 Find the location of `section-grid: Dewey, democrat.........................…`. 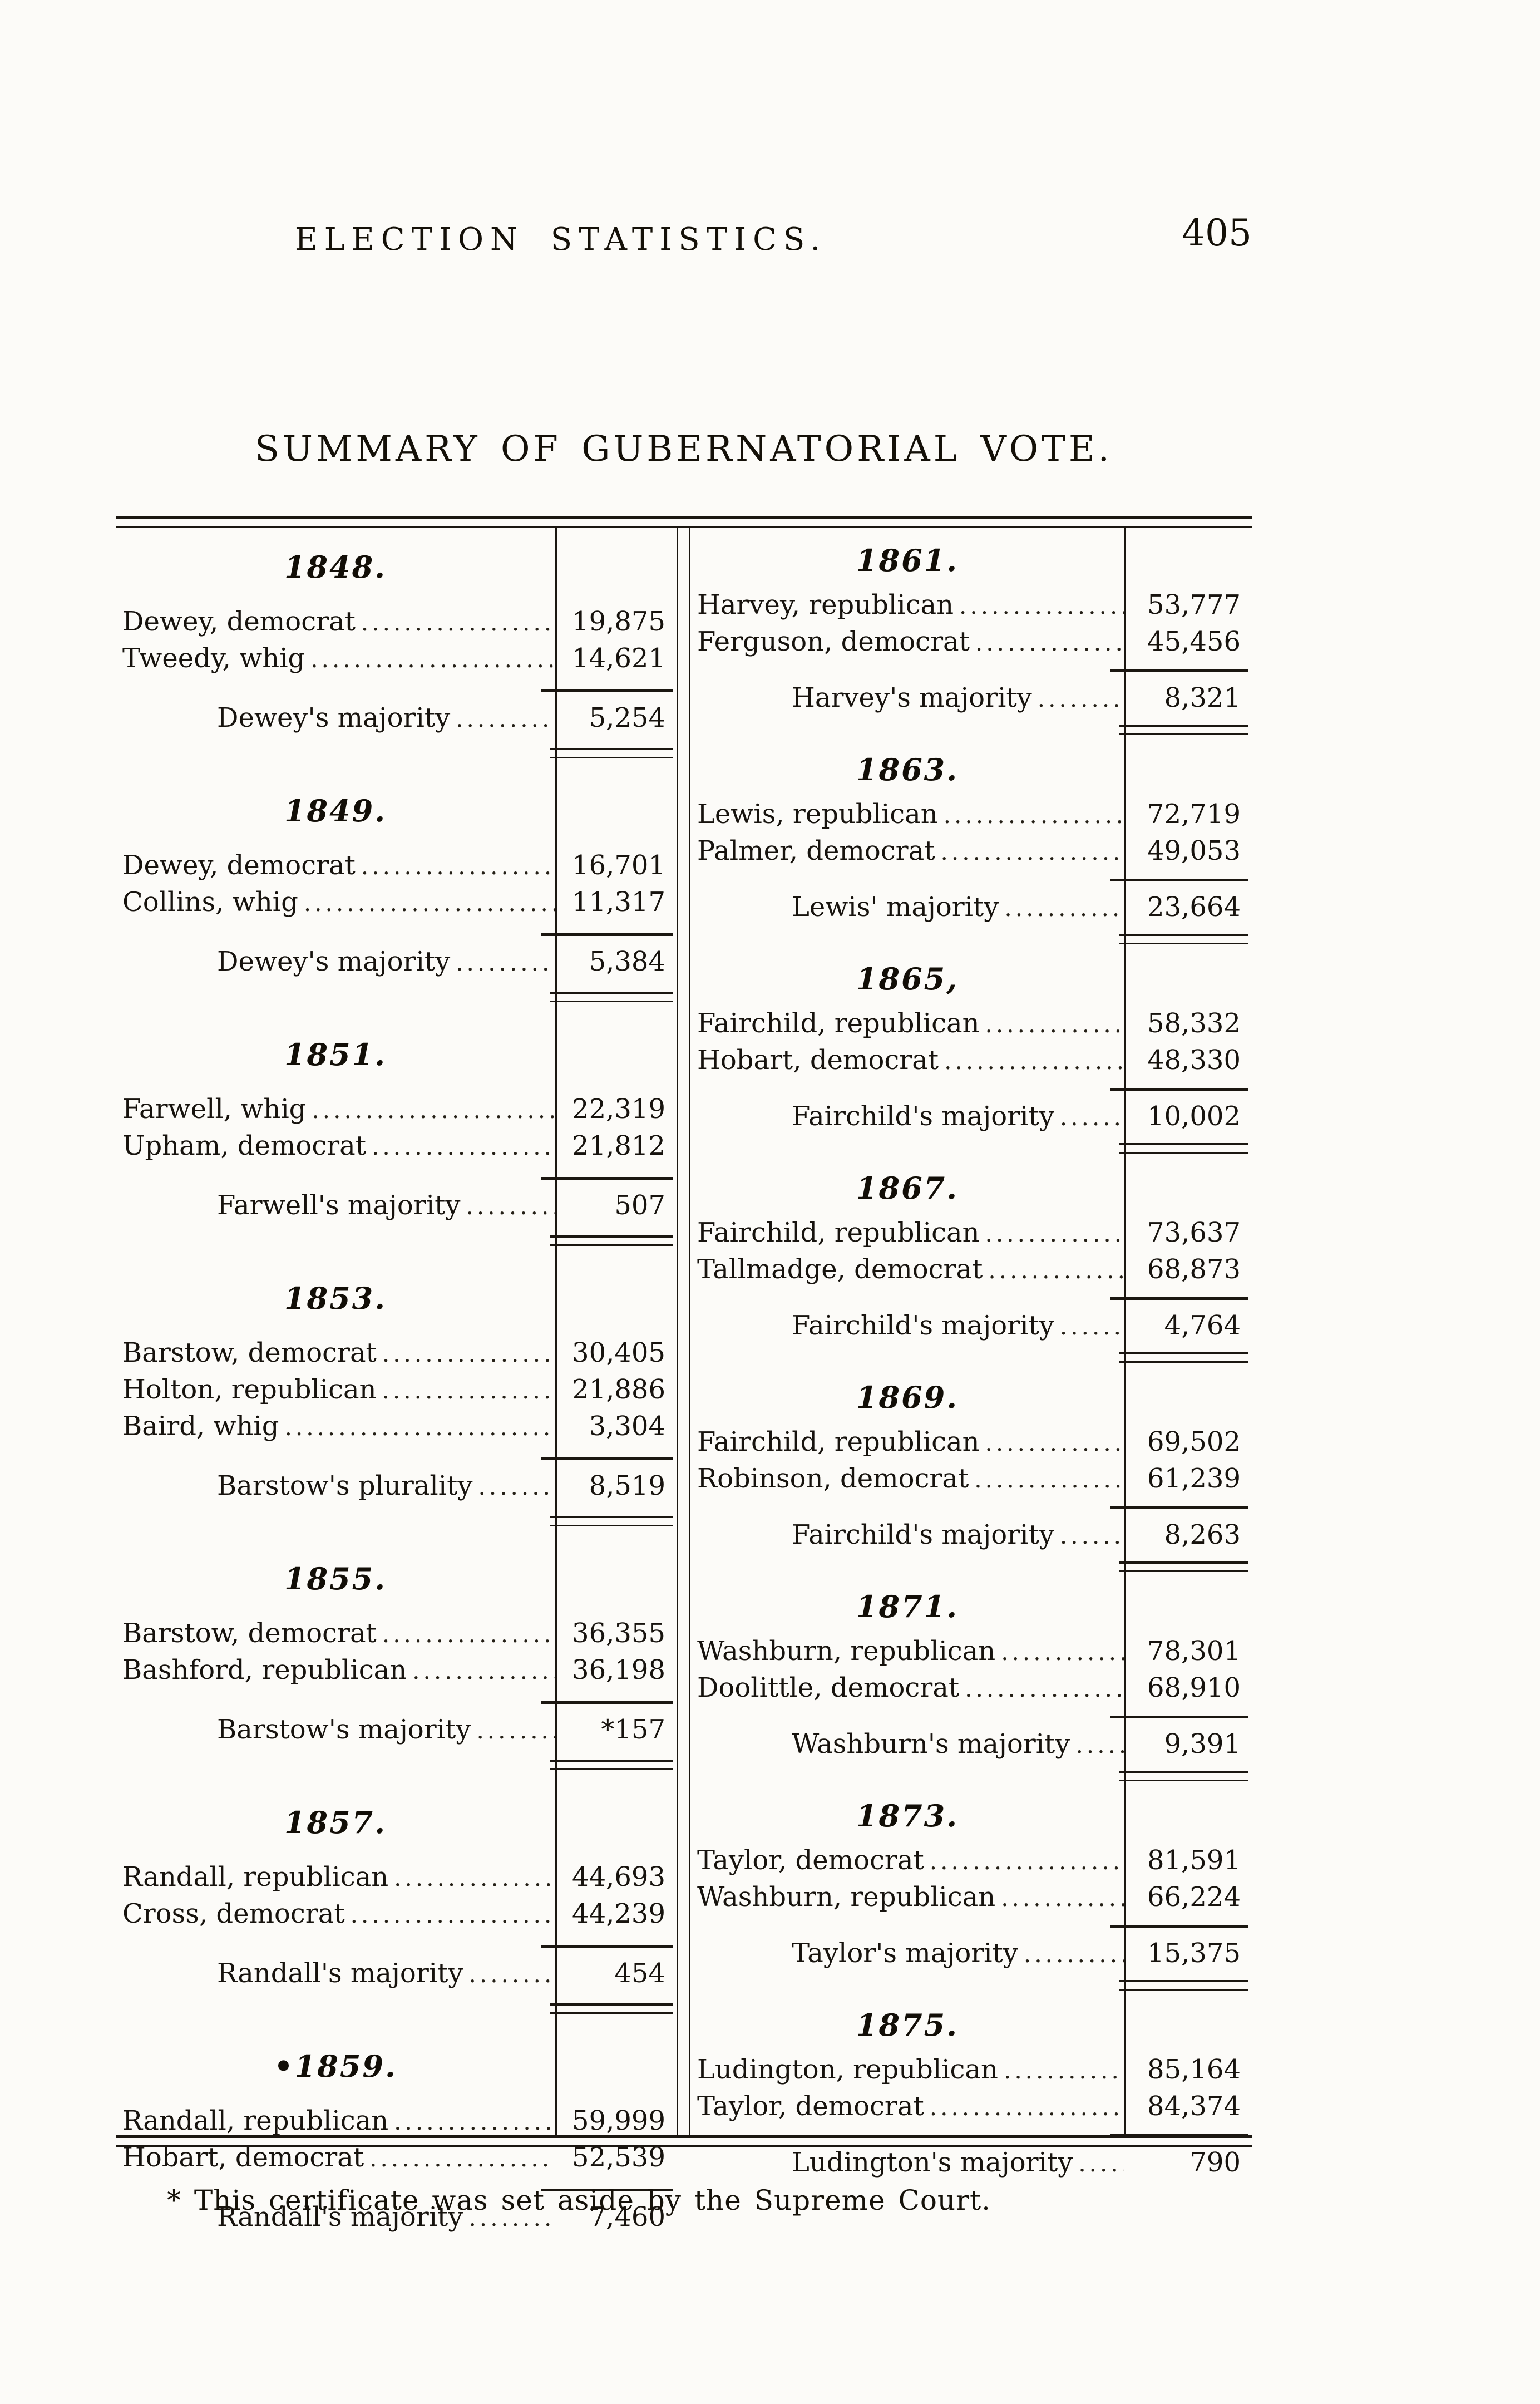

section-grid: Dewey, democrat.........................… is located at coordinates (396, 925).